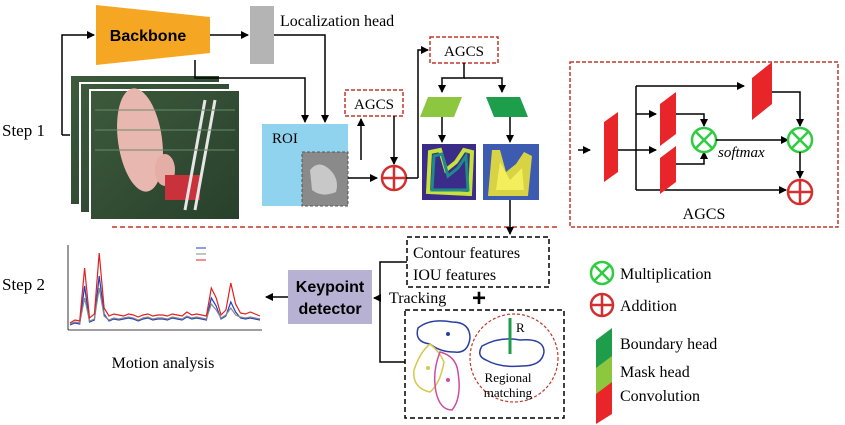  What do you see at coordinates (611, 147) in the screenshot?
I see `conv-shape-input` at bounding box center [611, 147].